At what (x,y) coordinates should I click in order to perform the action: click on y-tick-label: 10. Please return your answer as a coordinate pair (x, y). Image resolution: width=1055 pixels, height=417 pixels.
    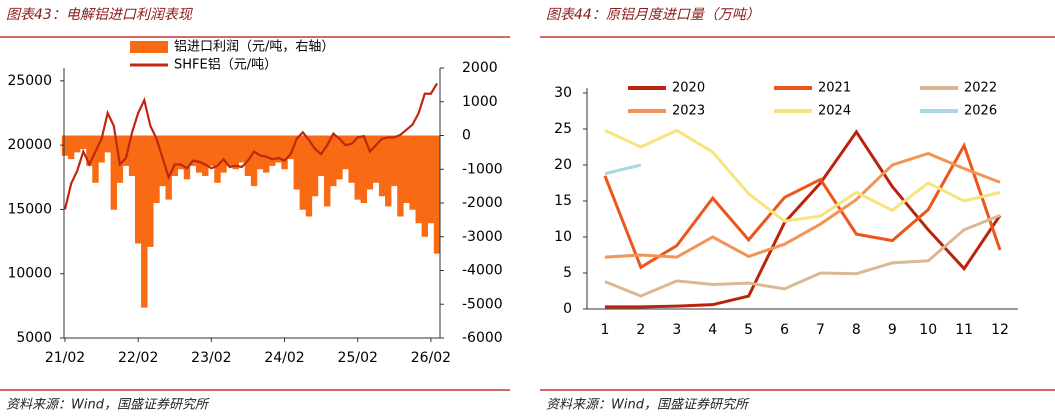
    Looking at the image, I should click on (563, 237).